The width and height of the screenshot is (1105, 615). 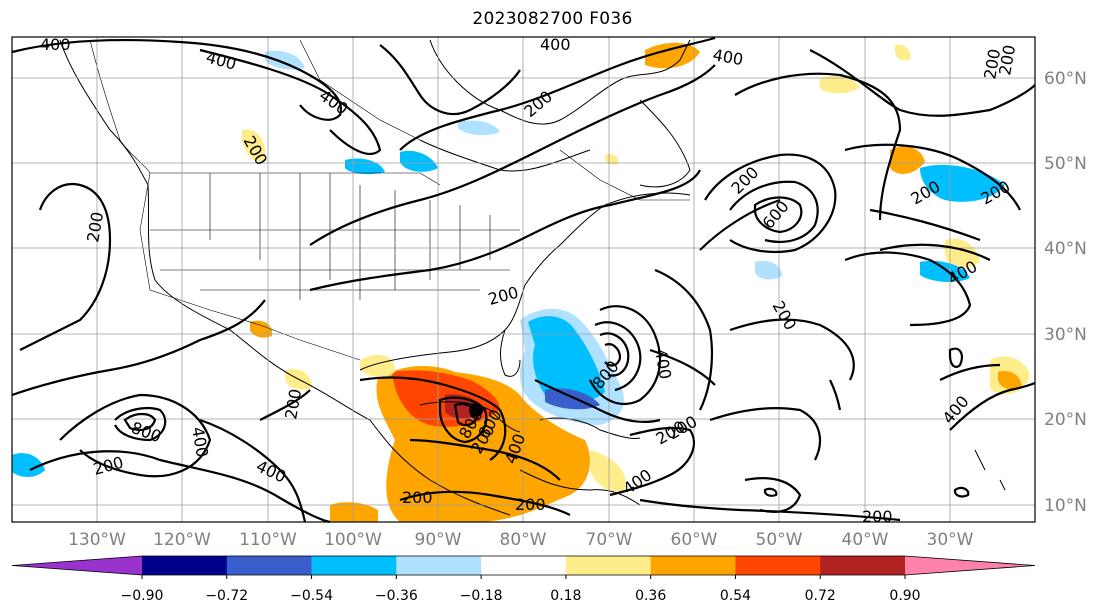 What do you see at coordinates (552, 19) in the screenshot?
I see `figure-title: 2023082700 F036` at bounding box center [552, 19].